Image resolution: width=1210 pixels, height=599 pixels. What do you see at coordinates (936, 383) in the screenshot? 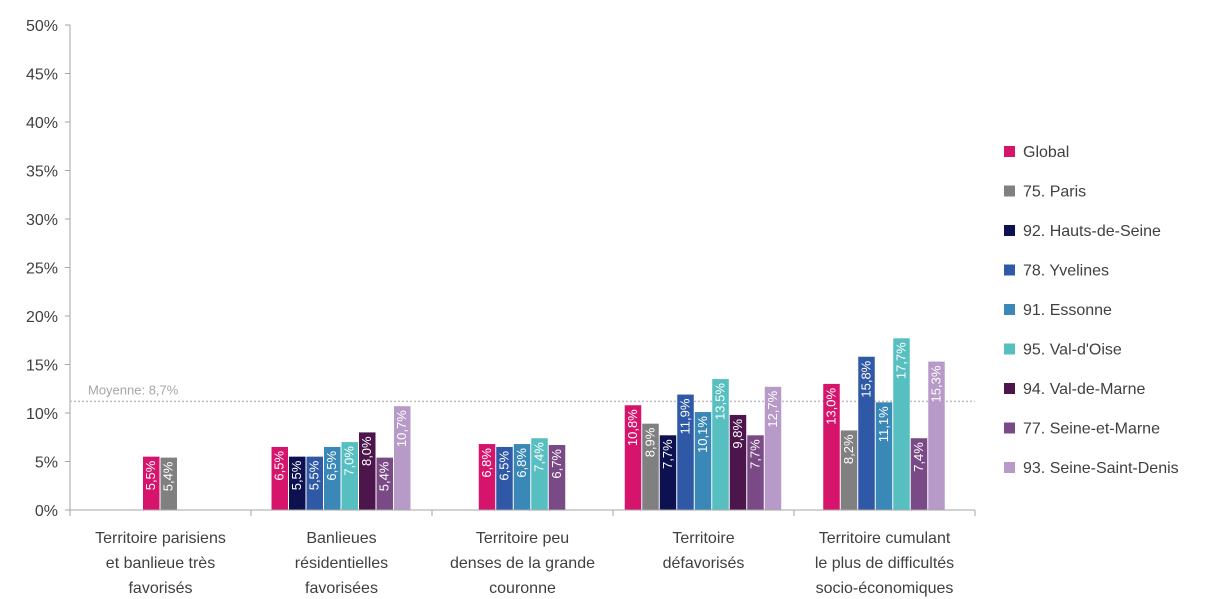
I see `data-label: 15,3%` at bounding box center [936, 383].